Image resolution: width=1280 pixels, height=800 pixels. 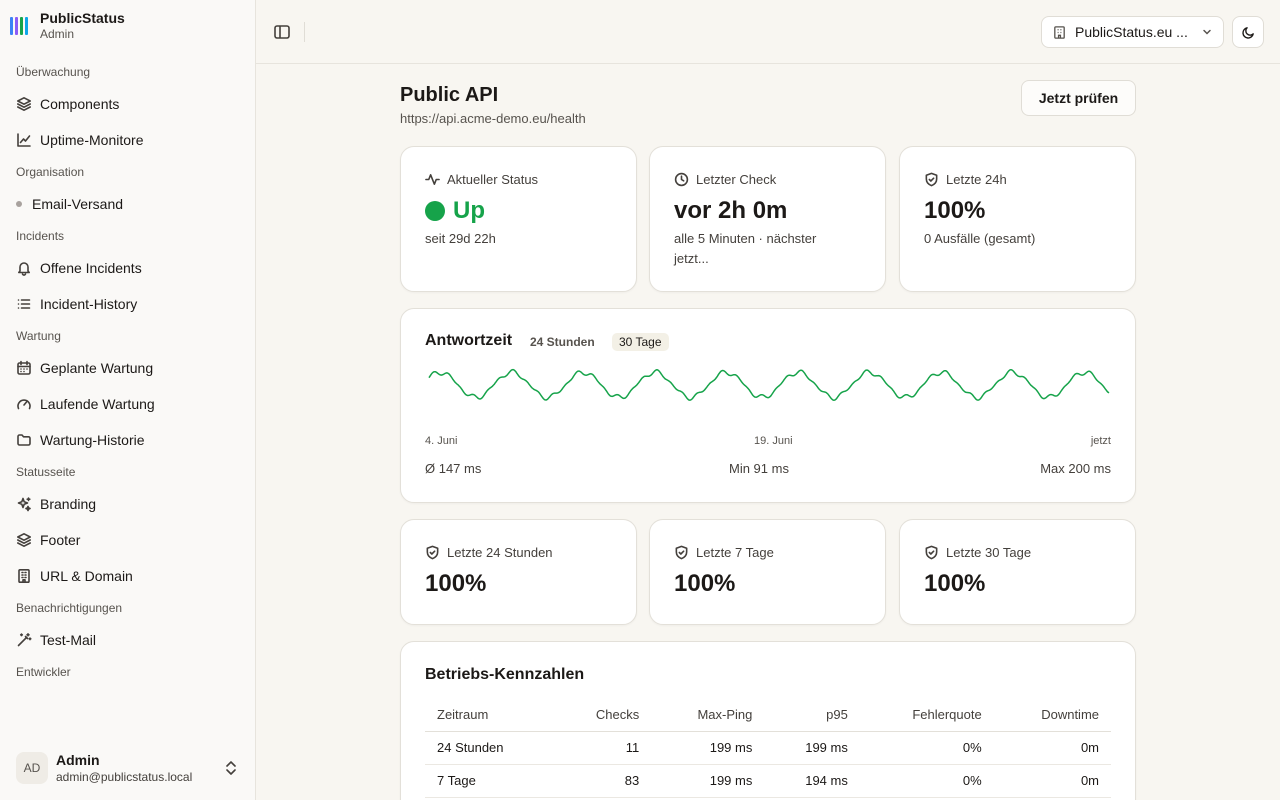 I want to click on nav-group-label: Benachrichtigungen, so click(x=69, y=608).